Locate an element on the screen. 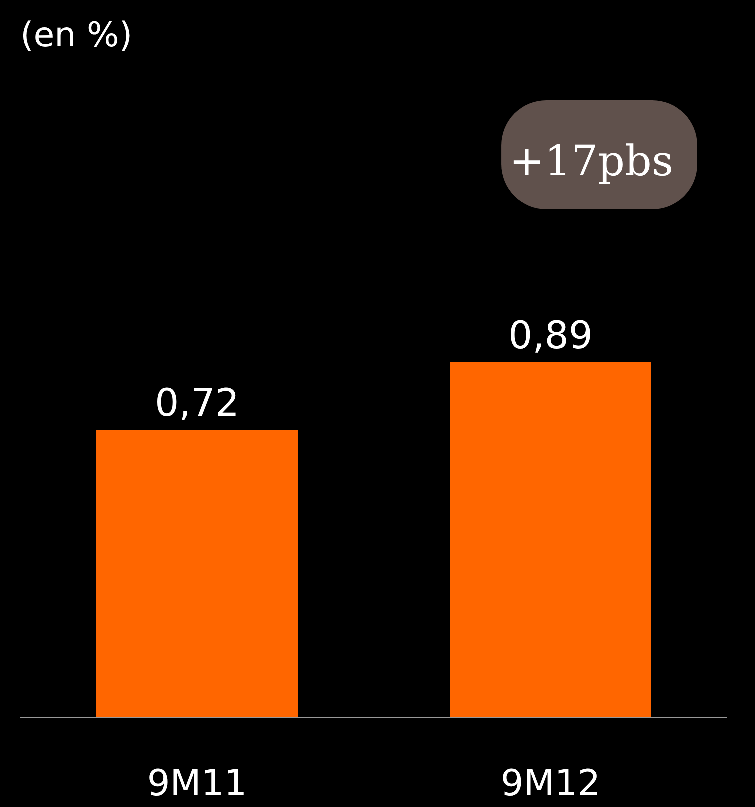 This screenshot has width=755, height=807. data-label: 0,72 is located at coordinates (197, 403).